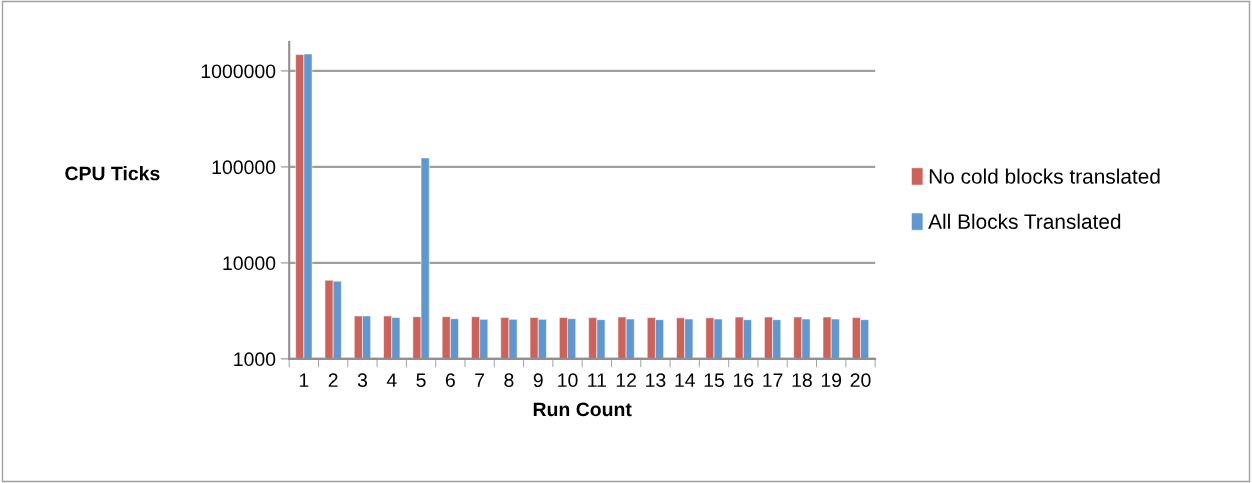 The image size is (1252, 483). What do you see at coordinates (538, 380) in the screenshot?
I see `x-tick-label: 9` at bounding box center [538, 380].